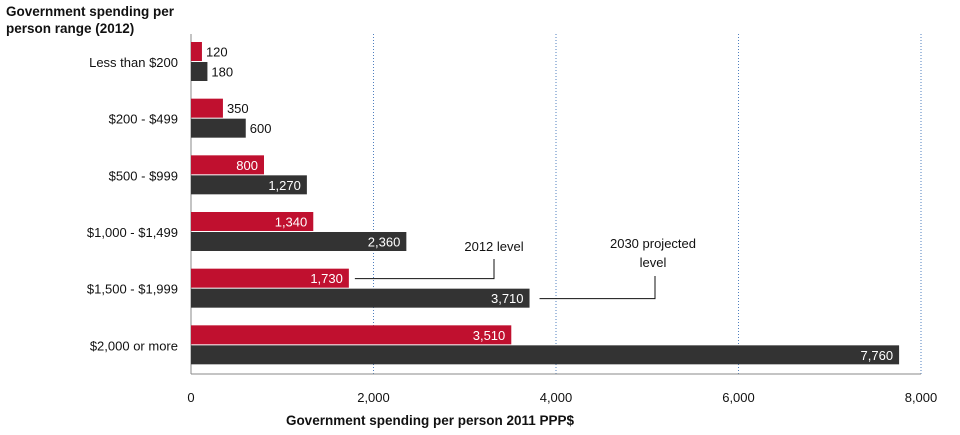 The width and height of the screenshot is (960, 435). Describe the element at coordinates (384, 242) in the screenshot. I see `data-label: 2,360` at that location.